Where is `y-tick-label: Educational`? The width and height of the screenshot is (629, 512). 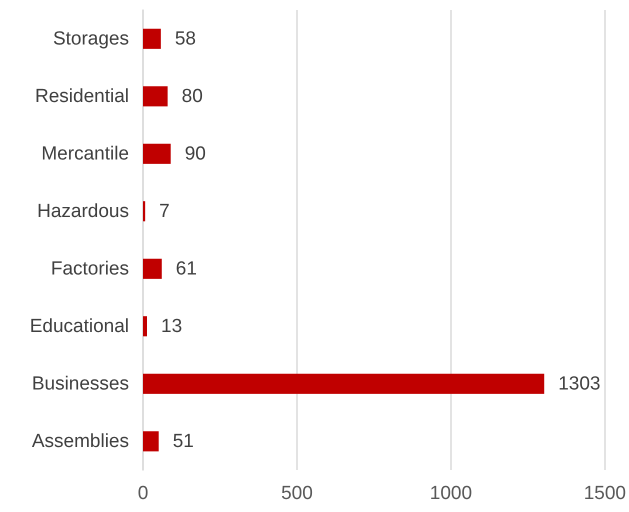 y-tick-label: Educational is located at coordinates (79, 326).